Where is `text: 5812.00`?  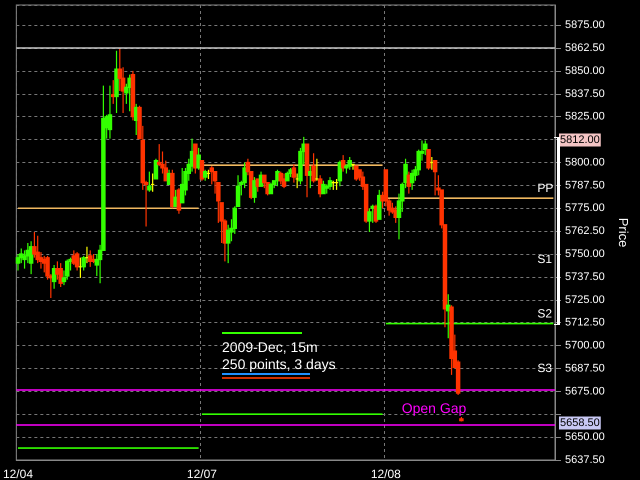 text: 5812.00 is located at coordinates (580, 140).